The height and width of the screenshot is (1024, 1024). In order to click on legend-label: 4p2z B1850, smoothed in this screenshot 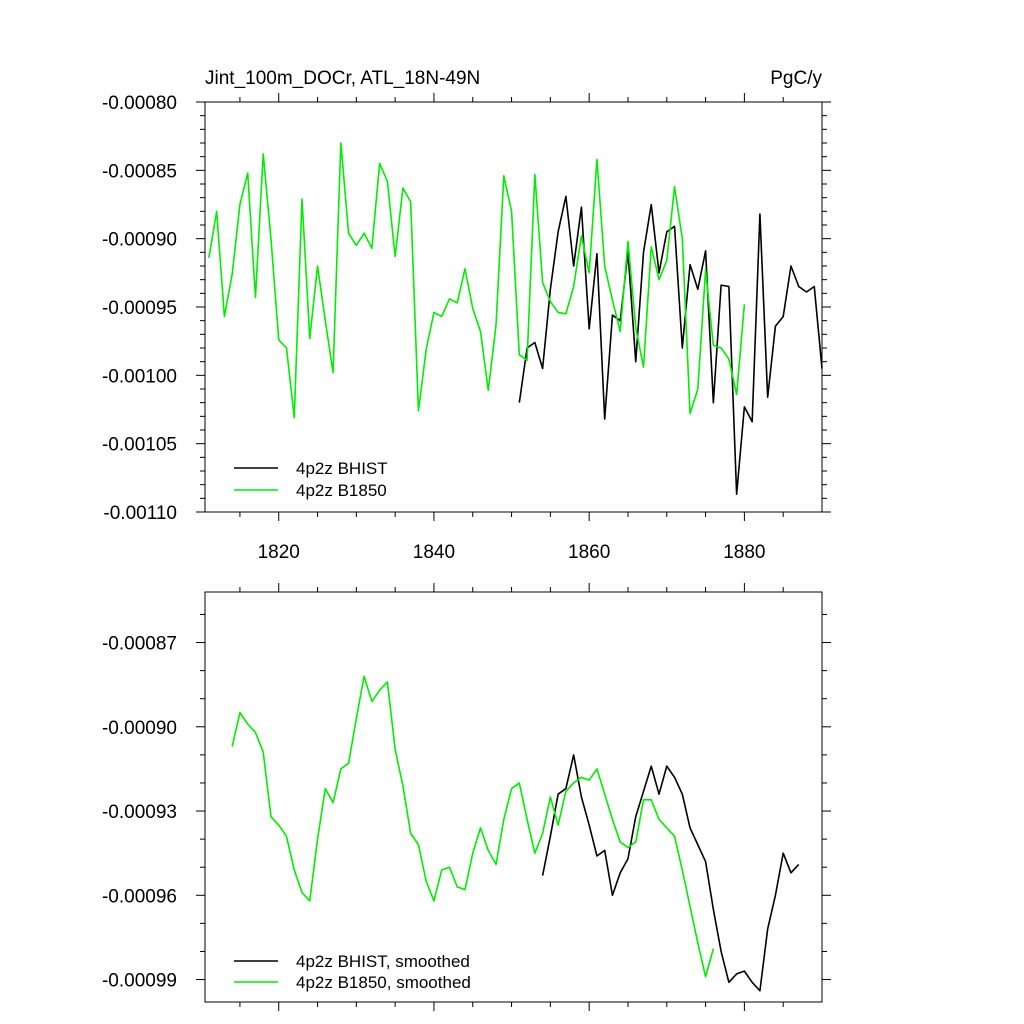, I will do `click(383, 982)`.